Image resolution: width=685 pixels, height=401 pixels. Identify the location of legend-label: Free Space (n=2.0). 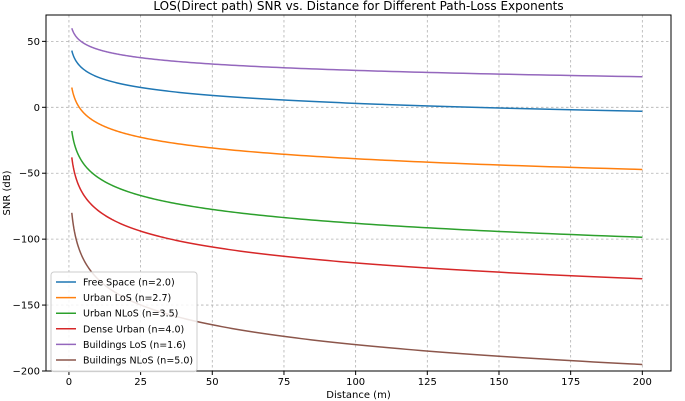
(129, 283).